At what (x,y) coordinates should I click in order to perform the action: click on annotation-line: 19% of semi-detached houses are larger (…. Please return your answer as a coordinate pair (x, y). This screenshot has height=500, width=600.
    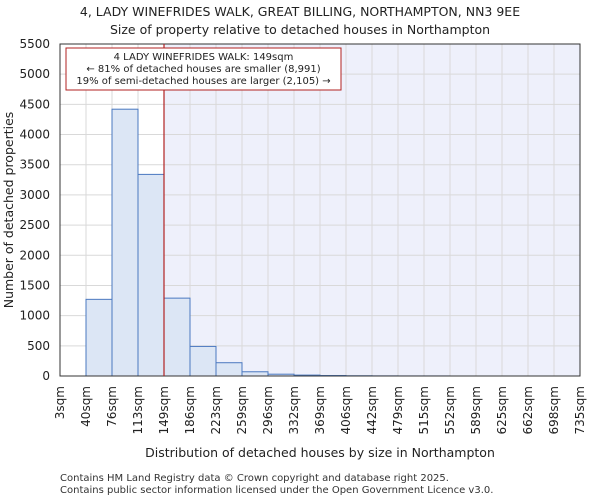
    Looking at the image, I should click on (203, 81).